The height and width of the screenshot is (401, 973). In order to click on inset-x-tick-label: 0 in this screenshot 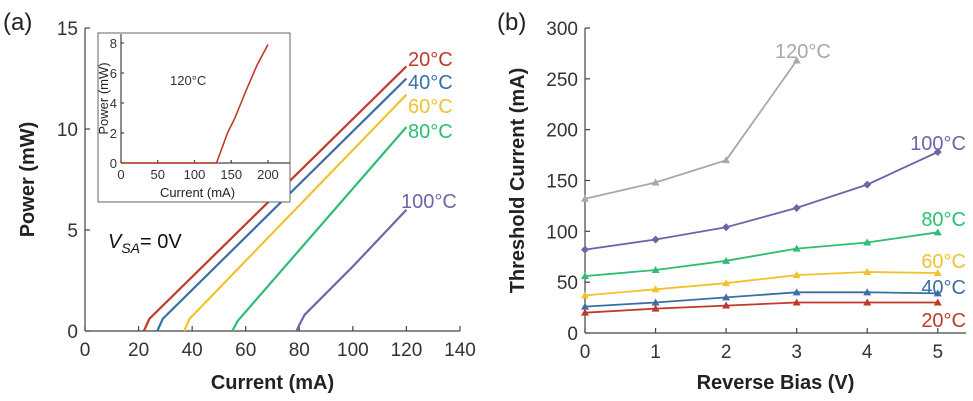, I will do `click(120, 174)`.